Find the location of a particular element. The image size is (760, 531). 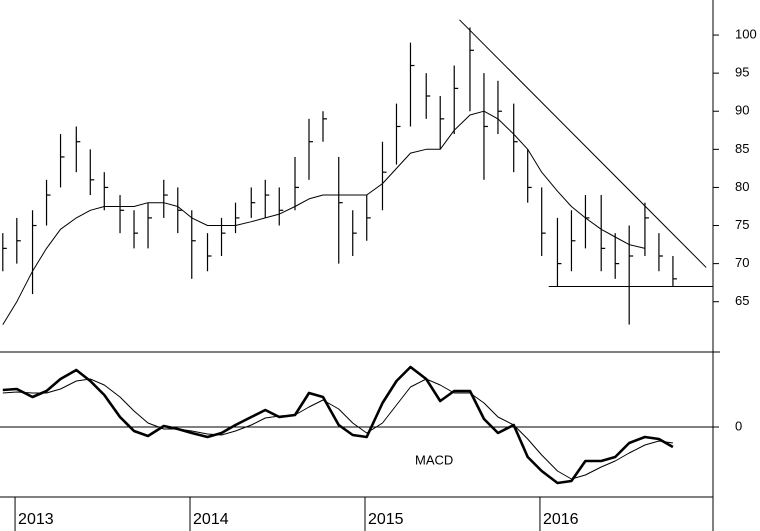

y-tick-label: 90 is located at coordinates (742, 110).